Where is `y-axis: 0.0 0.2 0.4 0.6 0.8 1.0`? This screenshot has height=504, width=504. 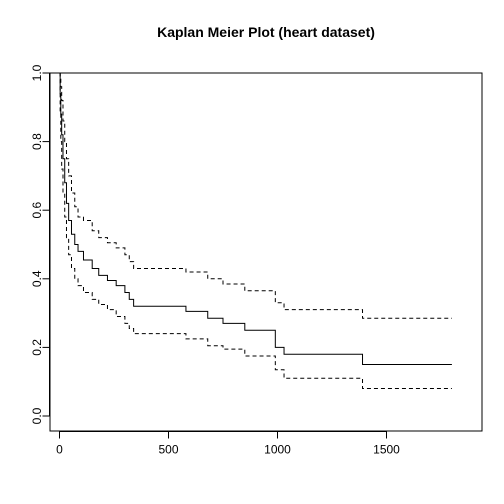
y-axis: 0.0 0.2 0.4 0.6 0.8 1.0 is located at coordinates (40, 244).